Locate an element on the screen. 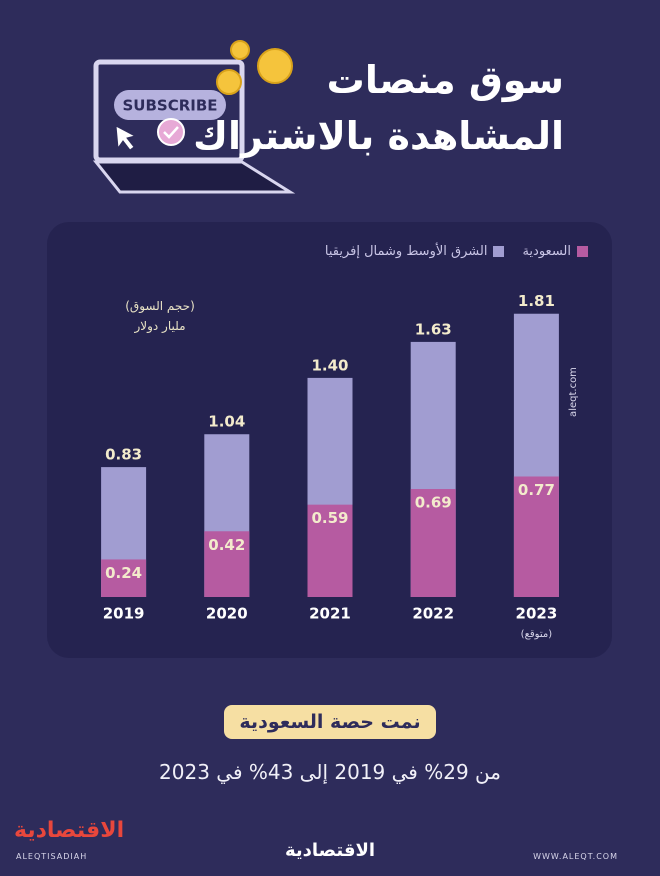 The height and width of the screenshot is (876, 660). legend-item: السعودية is located at coordinates (555, 251).